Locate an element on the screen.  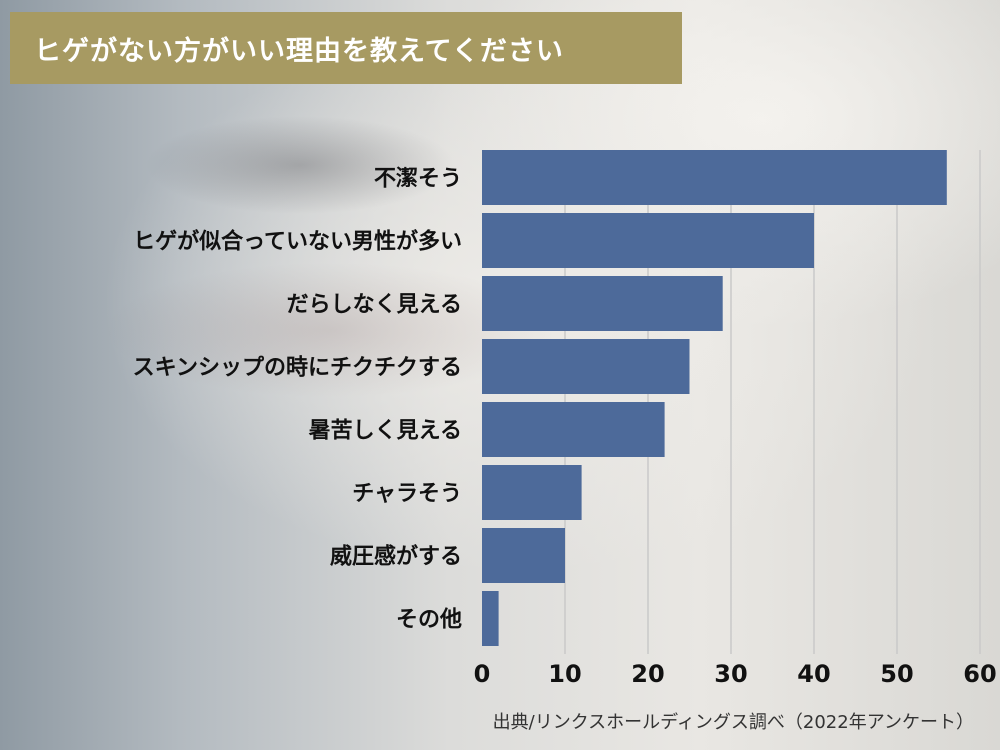
x-tick-label: 60 is located at coordinates (979, 674).